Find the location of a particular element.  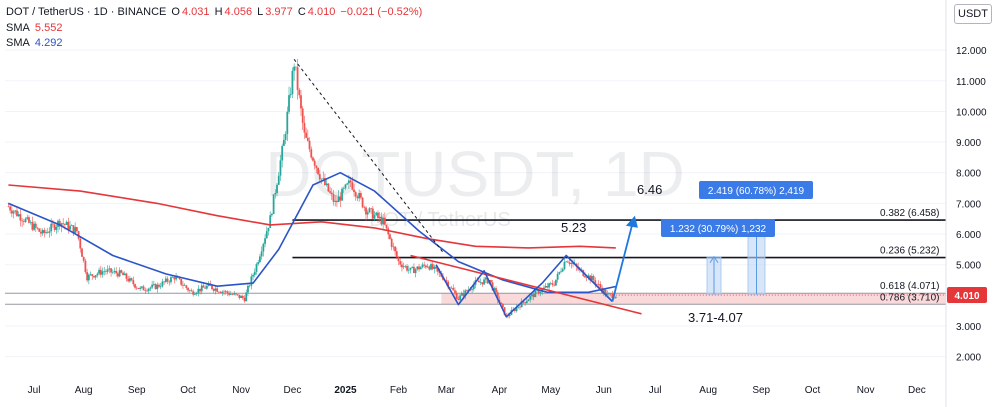

sma-long-line is located at coordinates (312, 216).